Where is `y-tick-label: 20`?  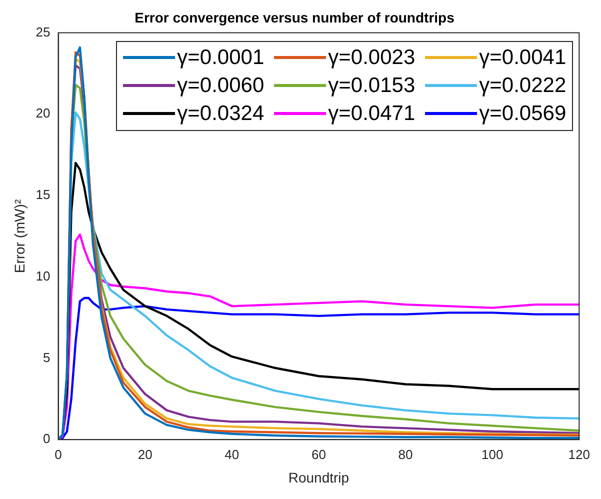 y-tick-label: 20 is located at coordinates (43, 113).